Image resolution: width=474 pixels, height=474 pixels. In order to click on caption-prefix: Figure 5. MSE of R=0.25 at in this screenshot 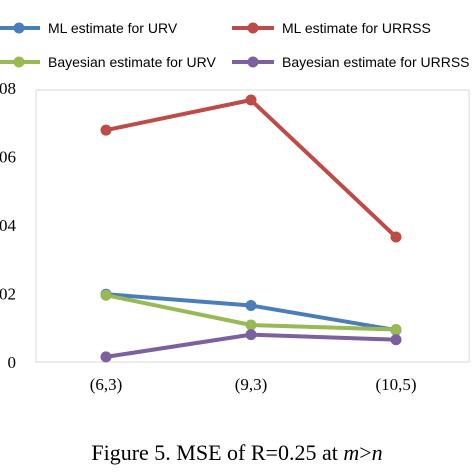, I will do `click(217, 452)`.